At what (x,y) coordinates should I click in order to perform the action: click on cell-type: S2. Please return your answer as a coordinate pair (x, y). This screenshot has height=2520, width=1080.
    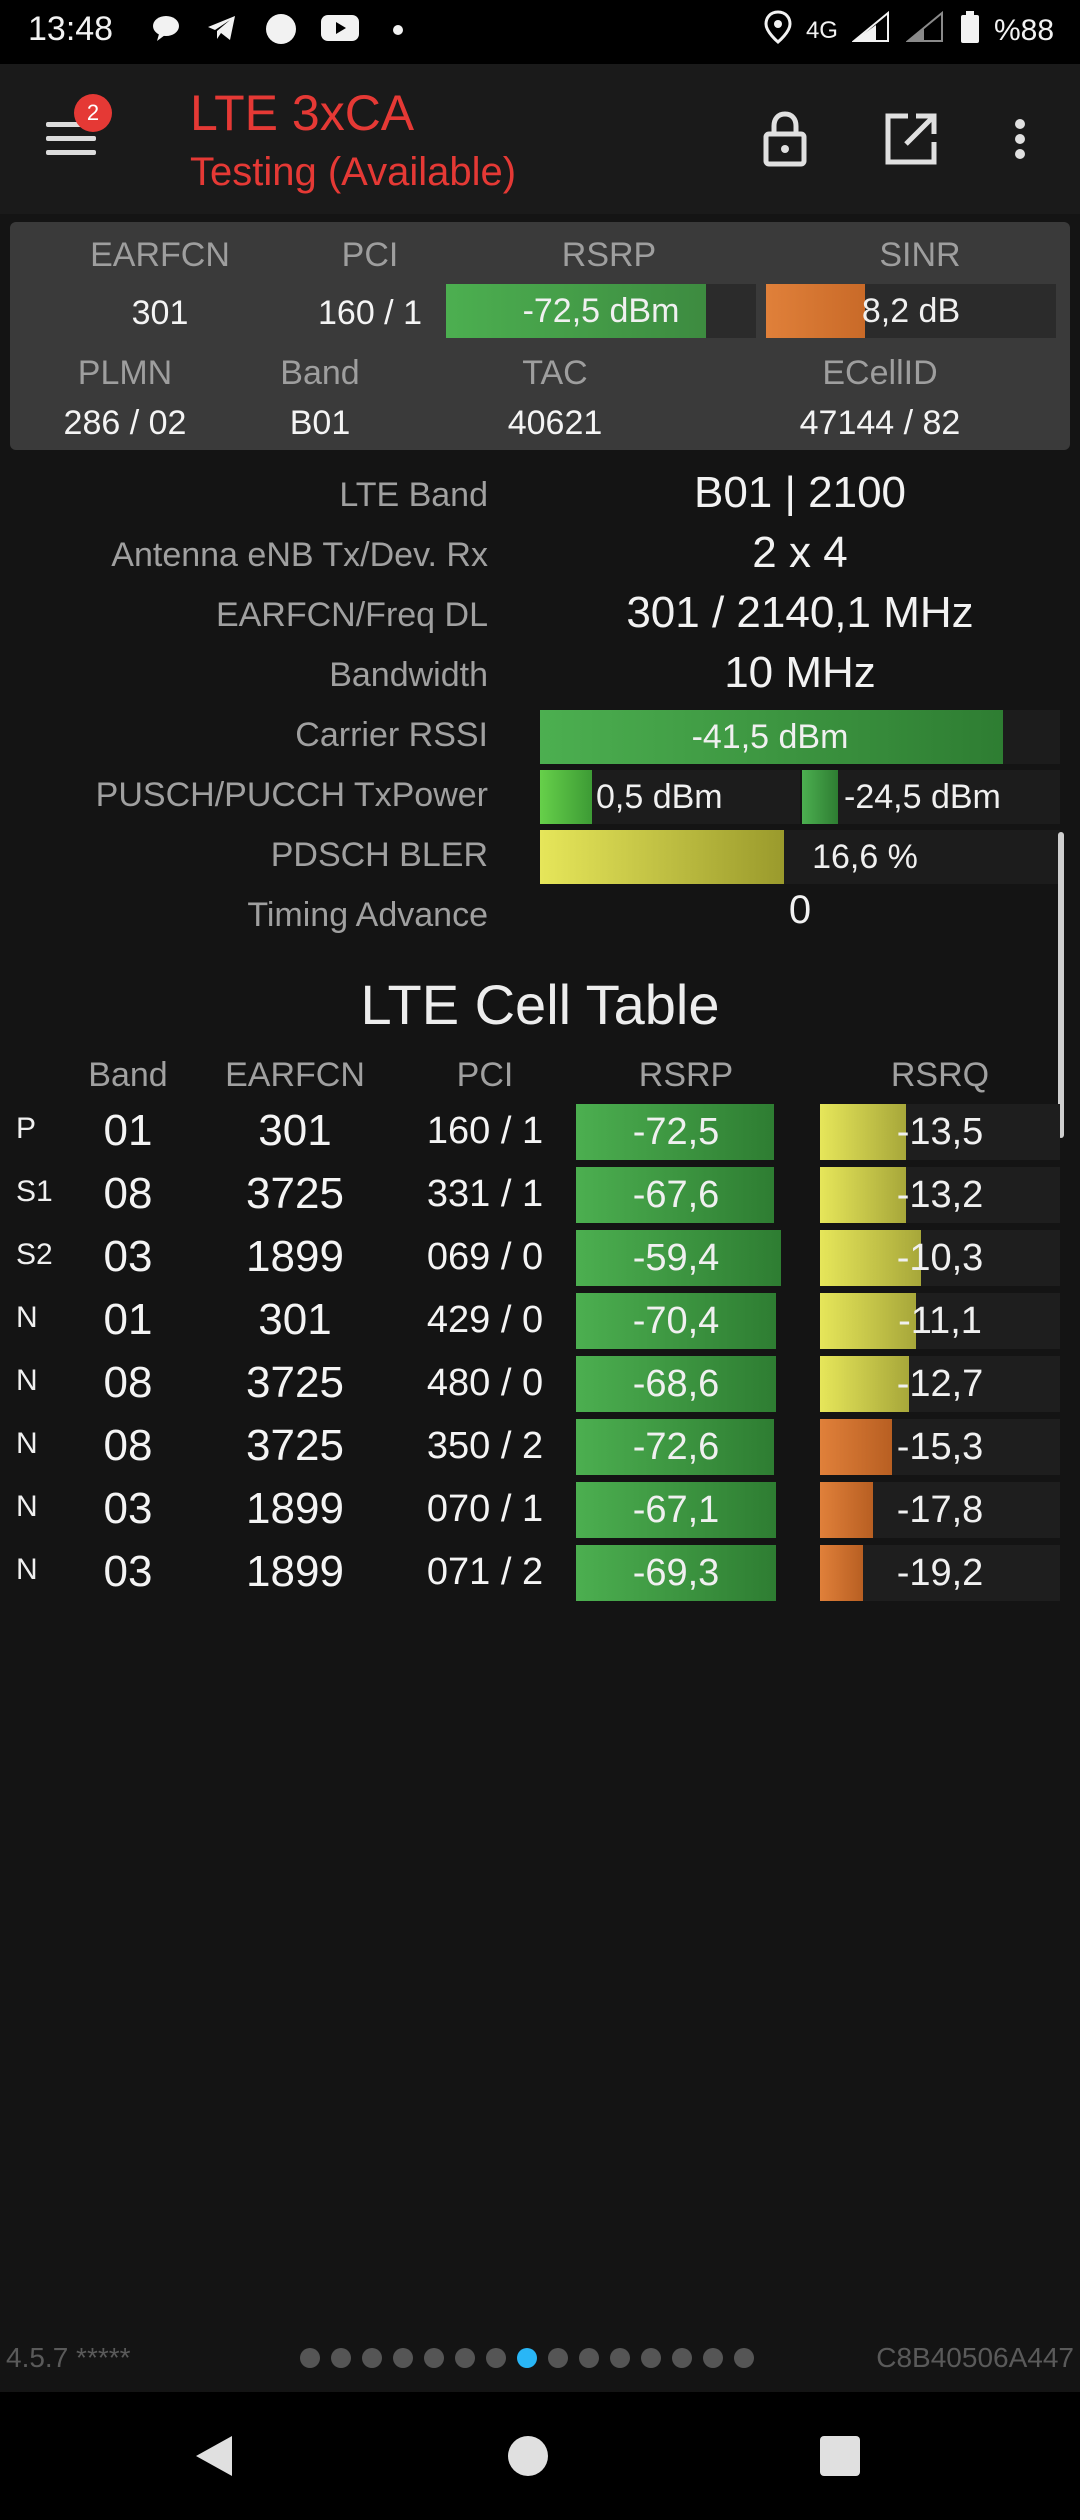
    Looking at the image, I should click on (34, 1254).